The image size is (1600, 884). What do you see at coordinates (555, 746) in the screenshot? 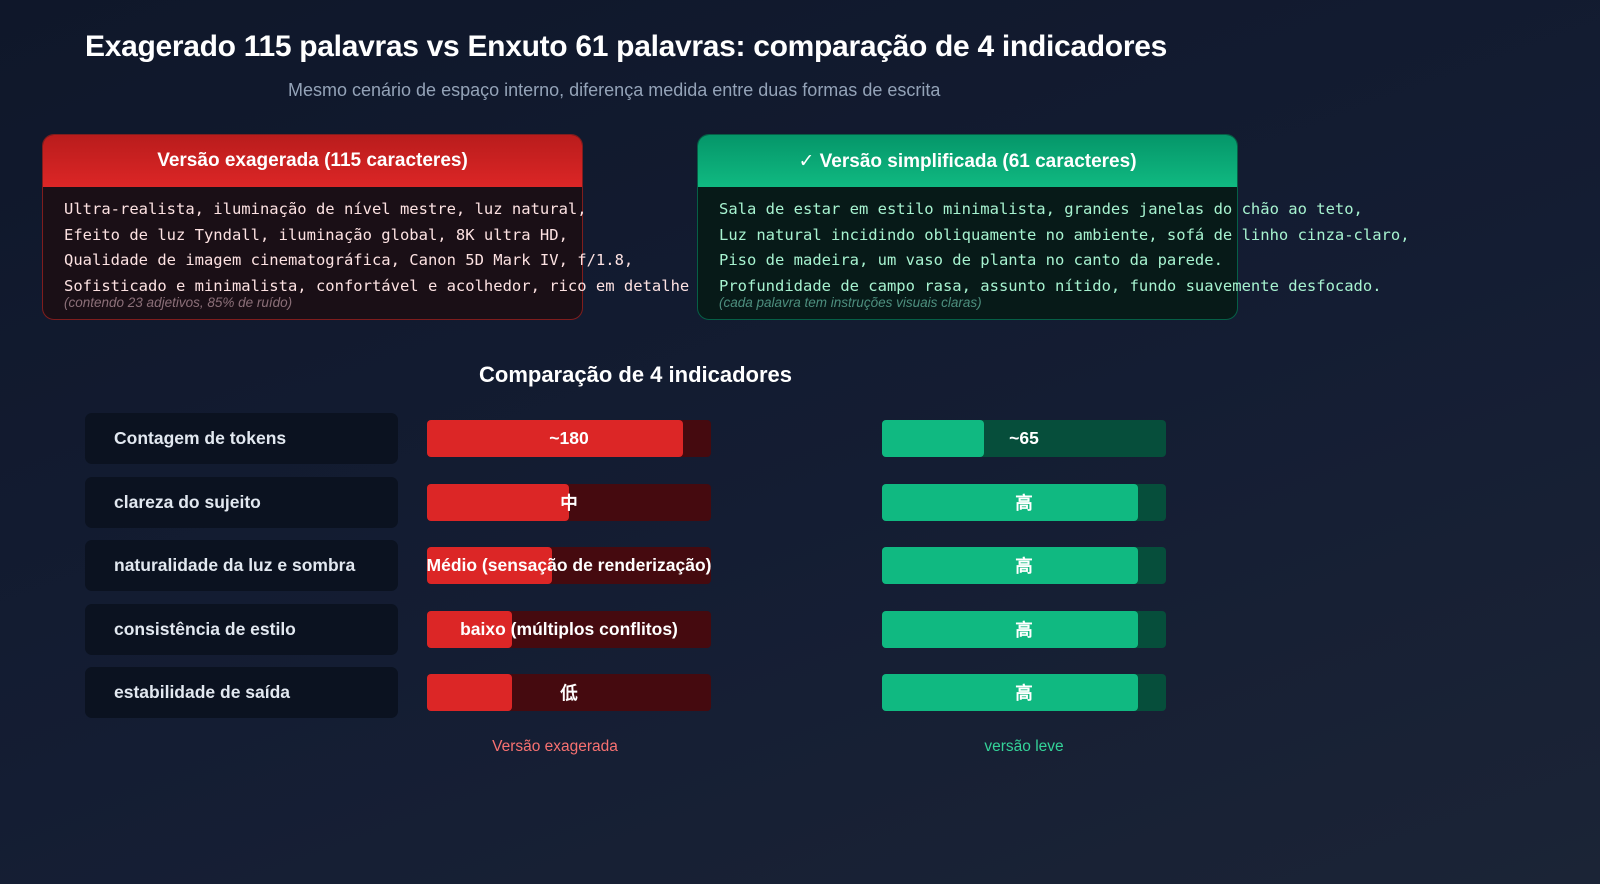
I see `legend-exaggerated: Versão exagerada` at bounding box center [555, 746].